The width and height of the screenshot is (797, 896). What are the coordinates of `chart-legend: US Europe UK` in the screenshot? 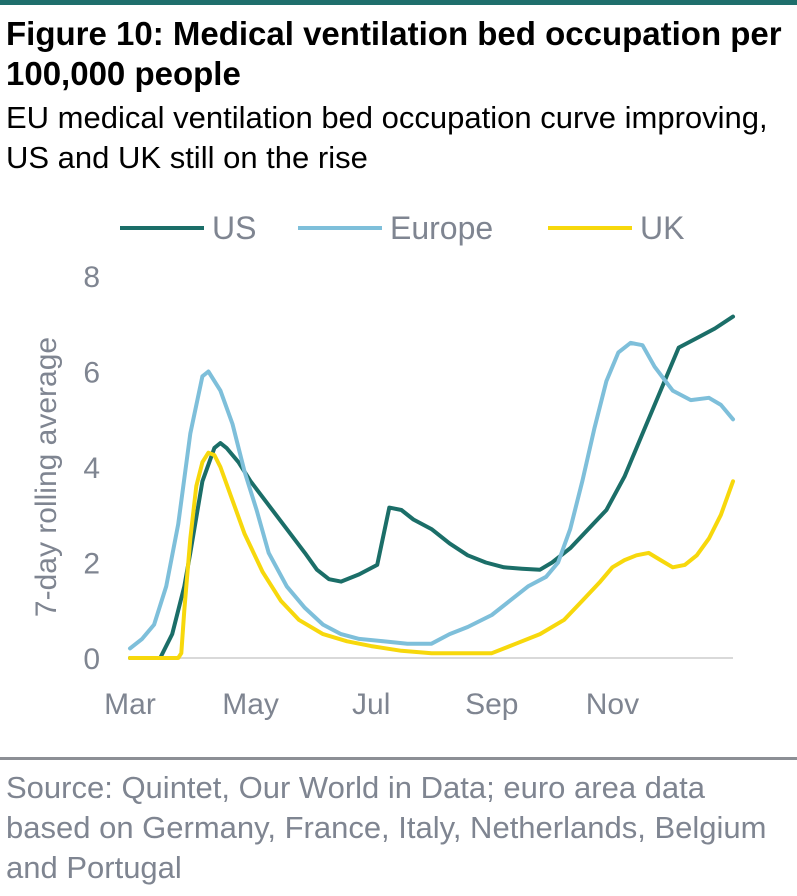 It's located at (402, 228).